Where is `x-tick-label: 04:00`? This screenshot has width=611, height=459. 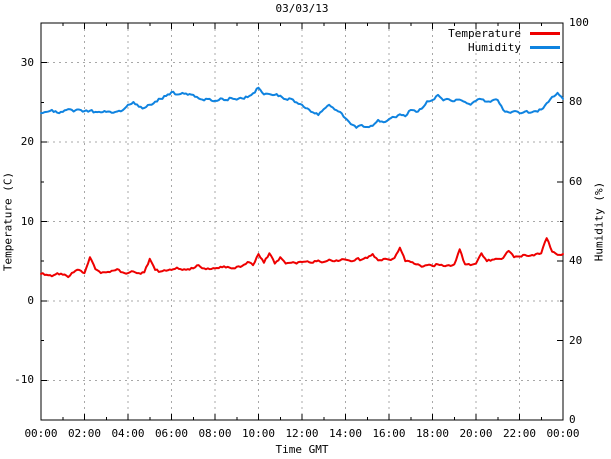
x-tick-label: 04:00 is located at coordinates (128, 433).